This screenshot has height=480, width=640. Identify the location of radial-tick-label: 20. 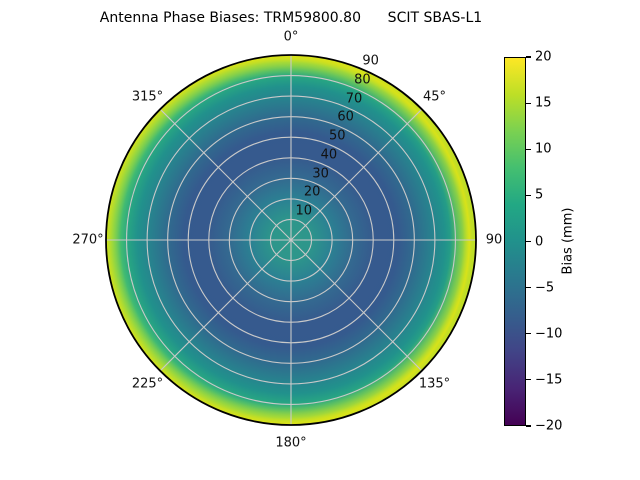
(312, 192).